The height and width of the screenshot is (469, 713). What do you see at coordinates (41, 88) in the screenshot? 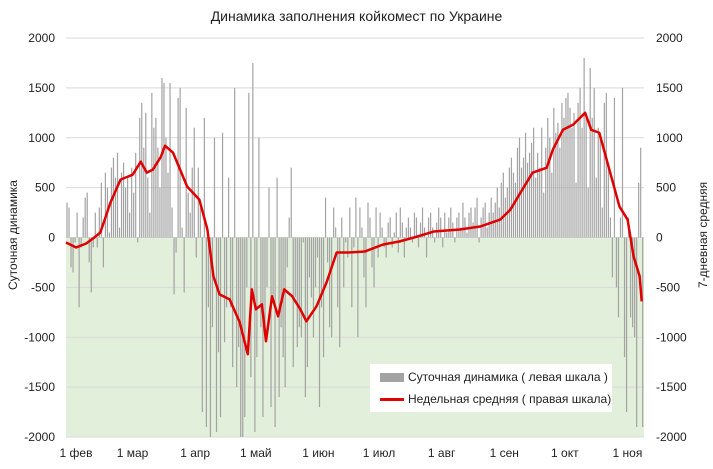
I see `left-tick-label: 1500` at bounding box center [41, 88].